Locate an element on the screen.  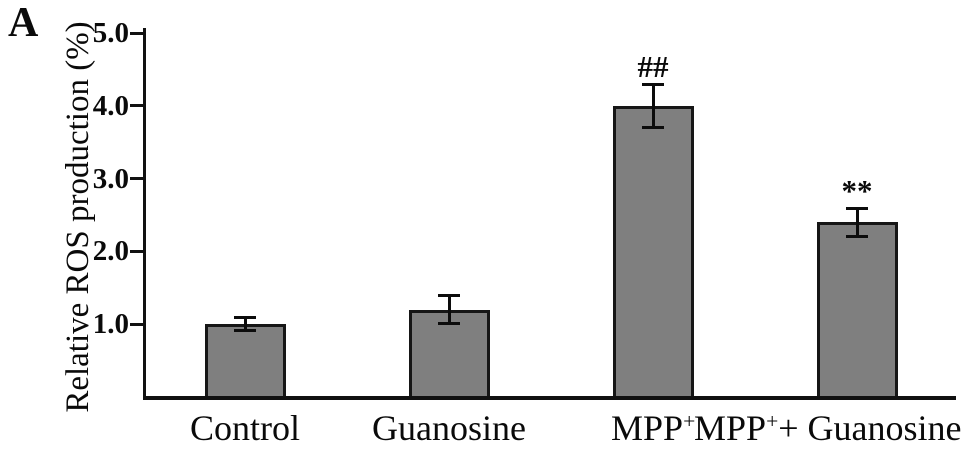
x-label-base: Control is located at coordinates (245, 428).